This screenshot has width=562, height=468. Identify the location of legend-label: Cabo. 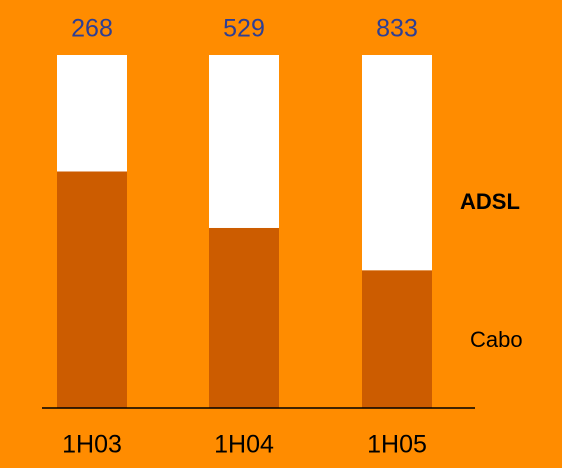
(496, 339).